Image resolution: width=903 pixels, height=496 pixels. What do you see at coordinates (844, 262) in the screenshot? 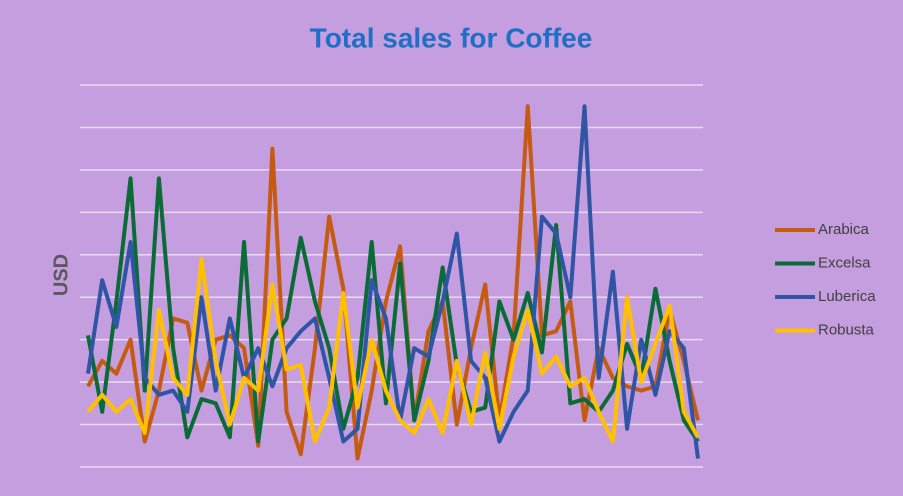
I see `legend-label: Excelsa` at bounding box center [844, 262].